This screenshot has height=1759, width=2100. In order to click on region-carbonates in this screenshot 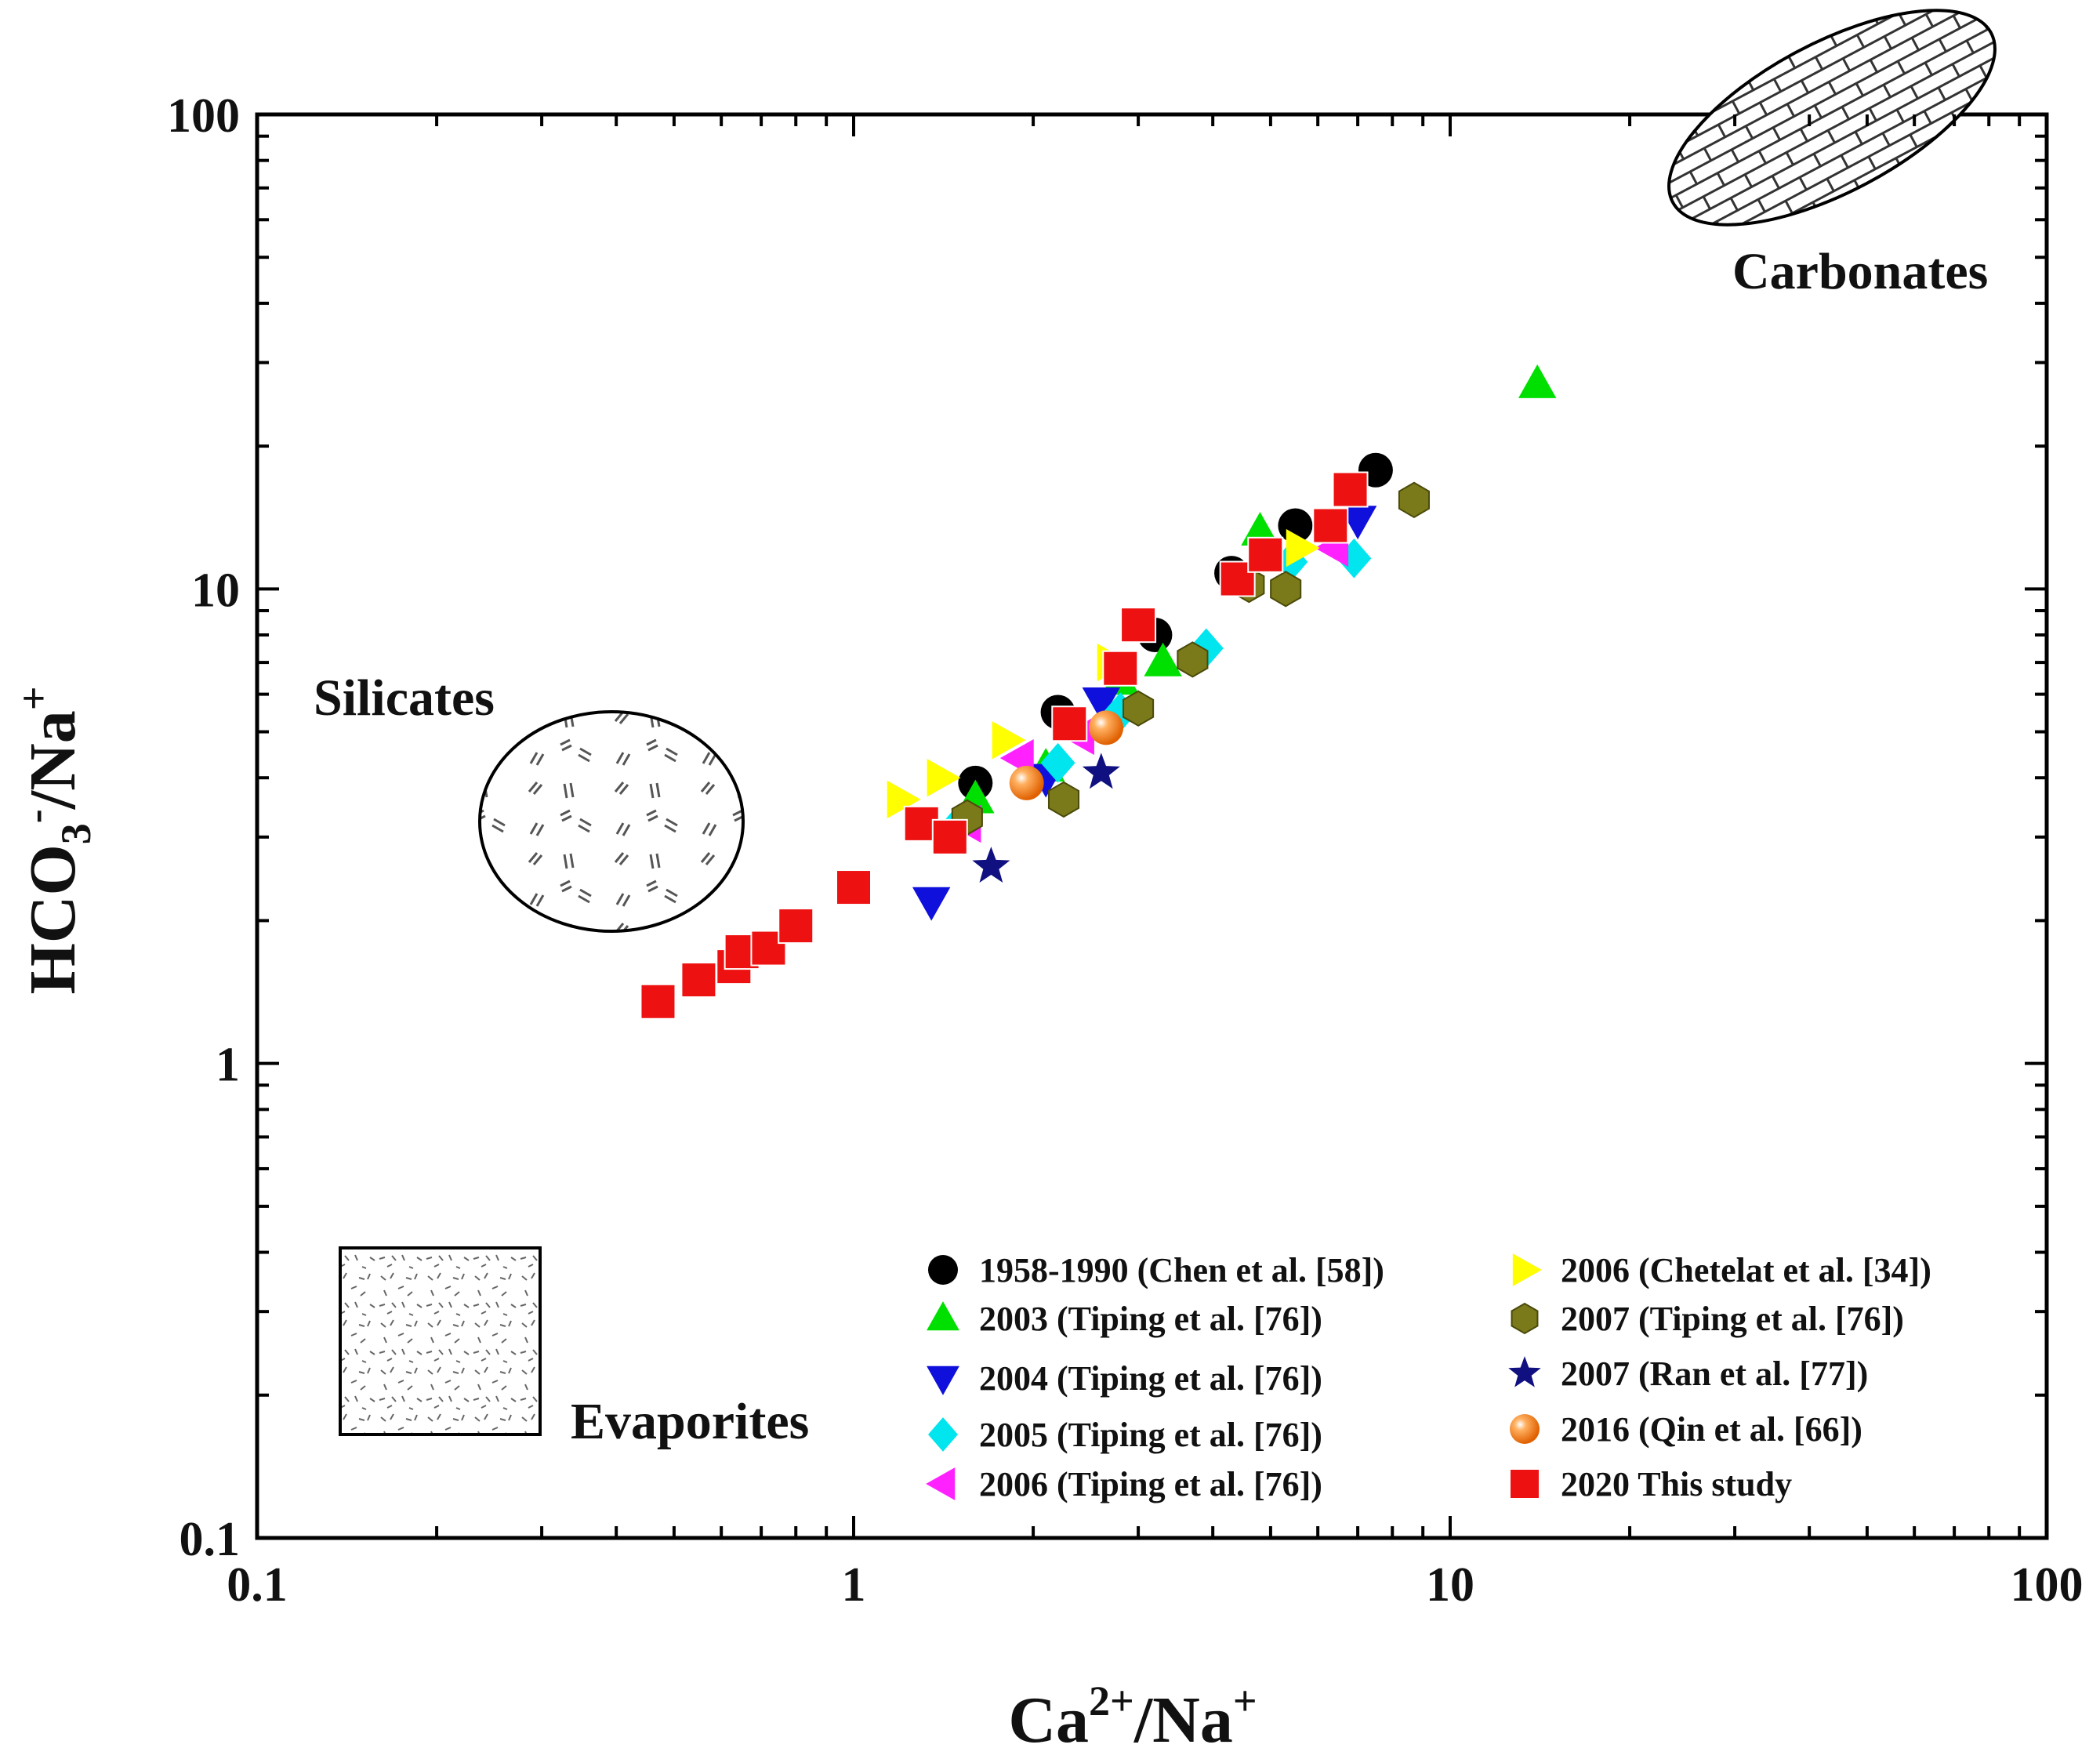, I will do `click(1832, 118)`.